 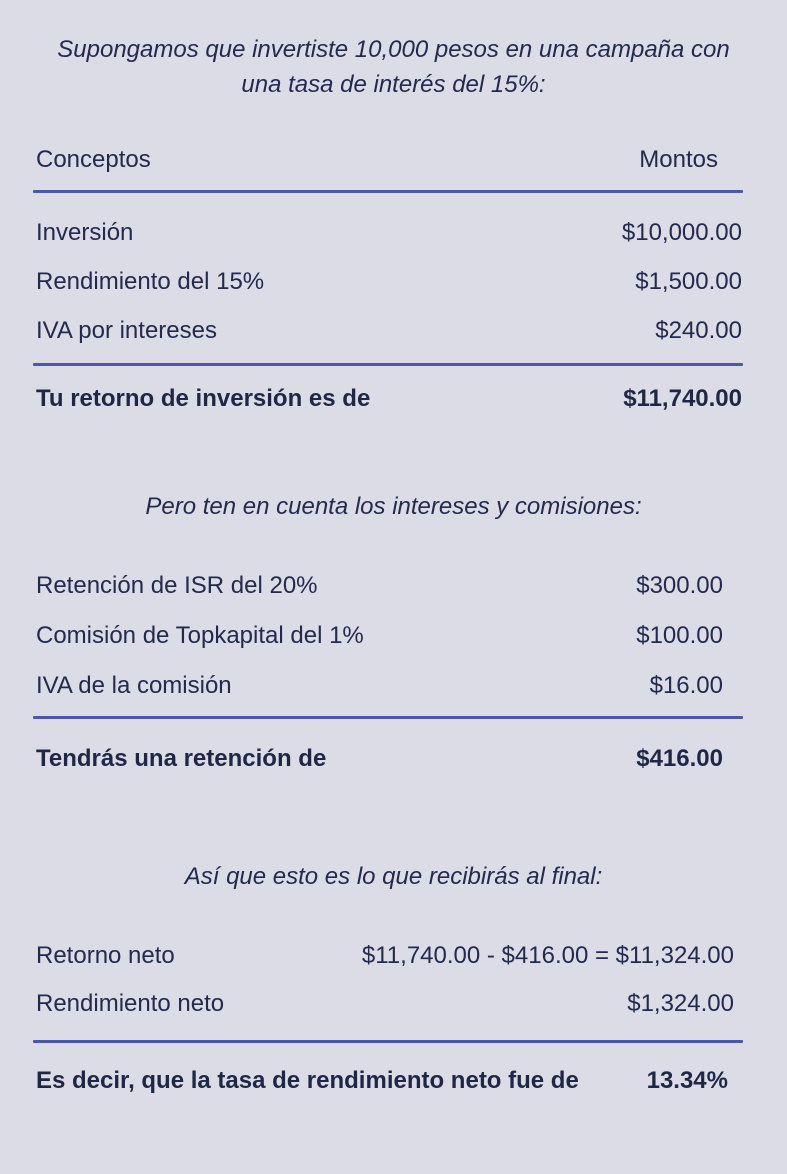 I want to click on row-label: Retención de ISR del 20%, so click(x=177, y=585).